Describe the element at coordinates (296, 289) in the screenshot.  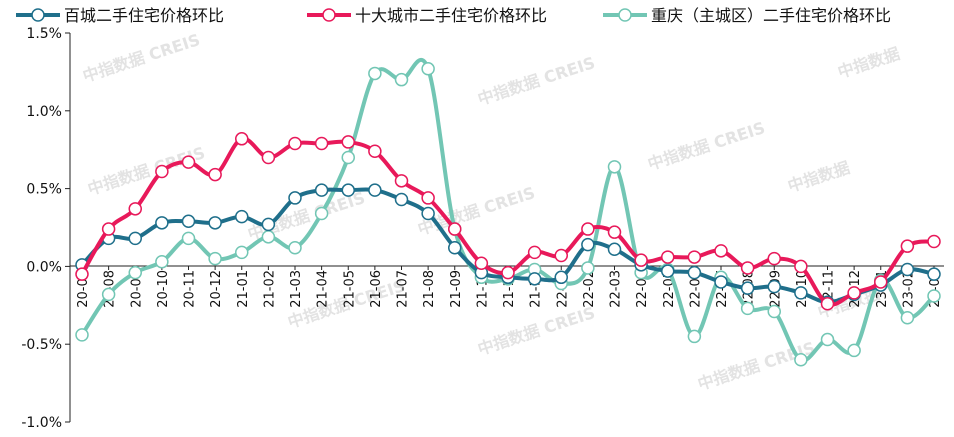
I see `x-tick-label: 21-03` at that location.